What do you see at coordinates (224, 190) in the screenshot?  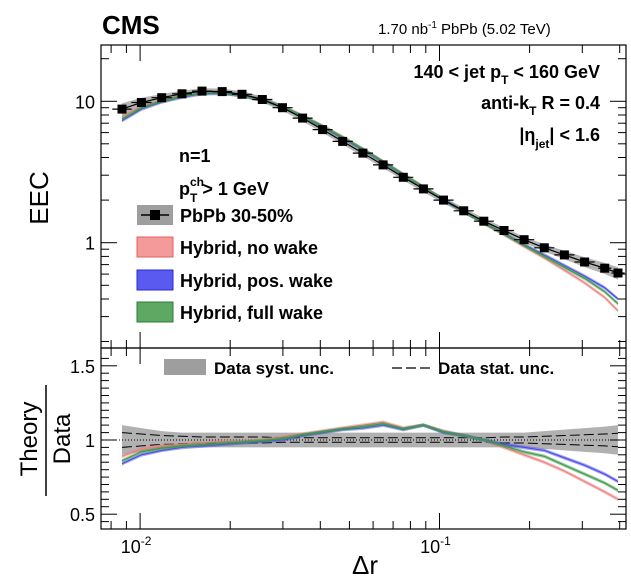 I see `track-pt-cut-label: pch T > 1 GeV` at bounding box center [224, 190].